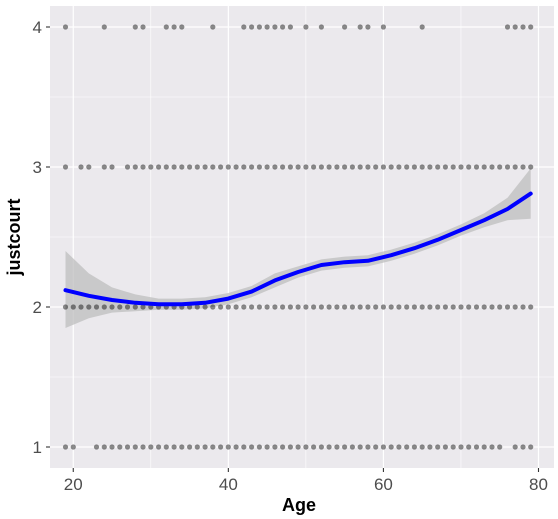 The width and height of the screenshot is (558, 519). I want to click on y-axis-title: justcourt, so click(14, 237).